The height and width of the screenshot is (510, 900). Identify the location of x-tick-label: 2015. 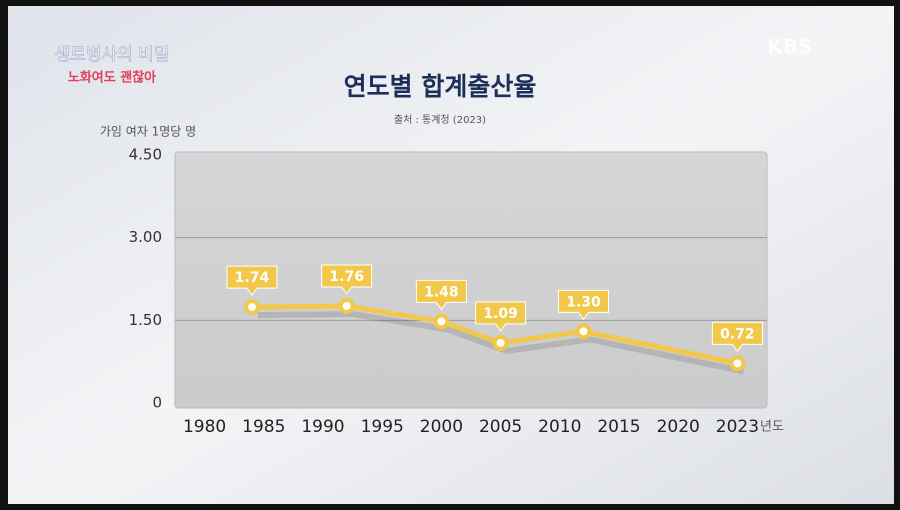
(618, 427).